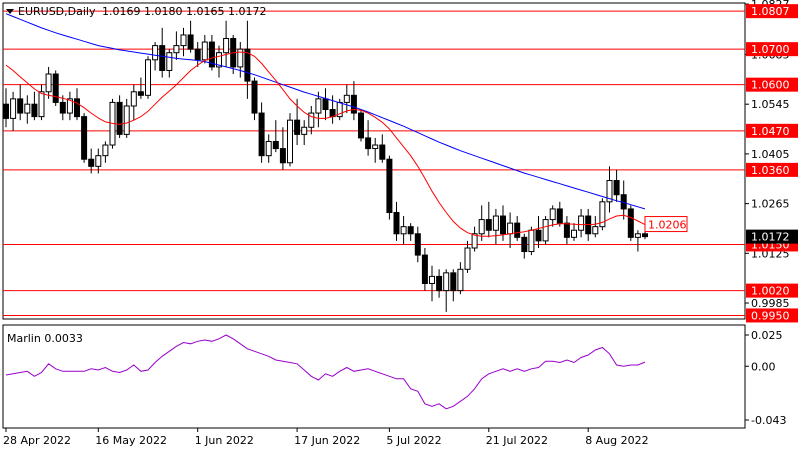  I want to click on level-price-label: 0.9950, so click(770, 315).